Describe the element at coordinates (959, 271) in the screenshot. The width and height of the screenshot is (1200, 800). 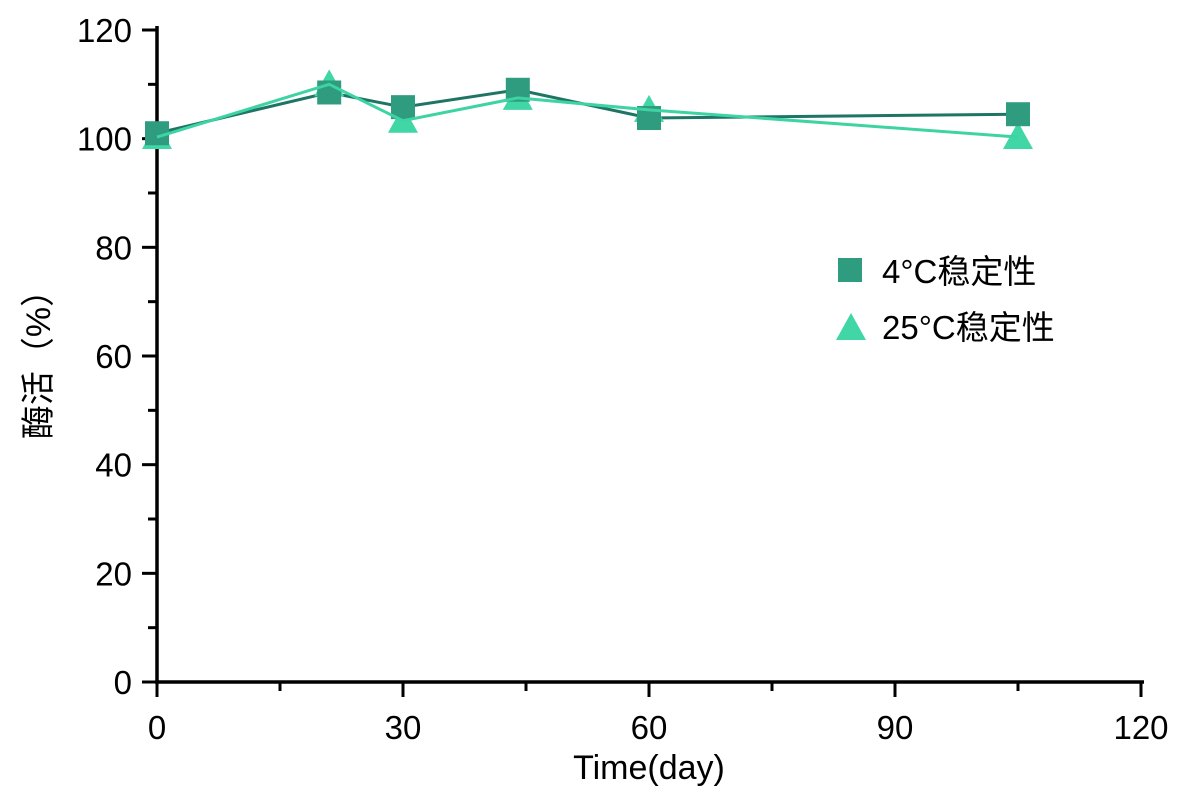
I see `legend-label-4c: 4°C稳定性` at that location.